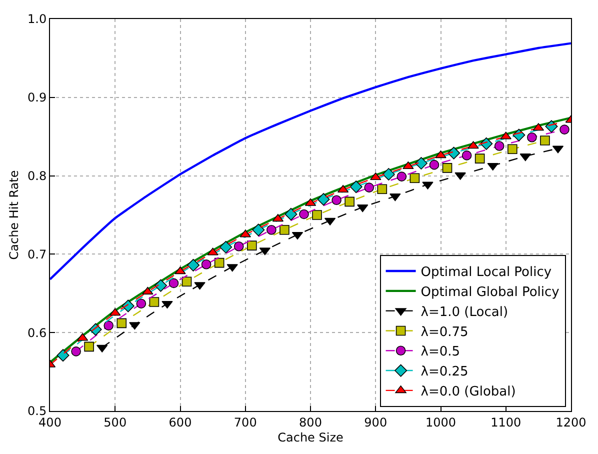 The image size is (598, 454). Describe the element at coordinates (440, 352) in the screenshot. I see `legend-label: λ=0.5` at that location.